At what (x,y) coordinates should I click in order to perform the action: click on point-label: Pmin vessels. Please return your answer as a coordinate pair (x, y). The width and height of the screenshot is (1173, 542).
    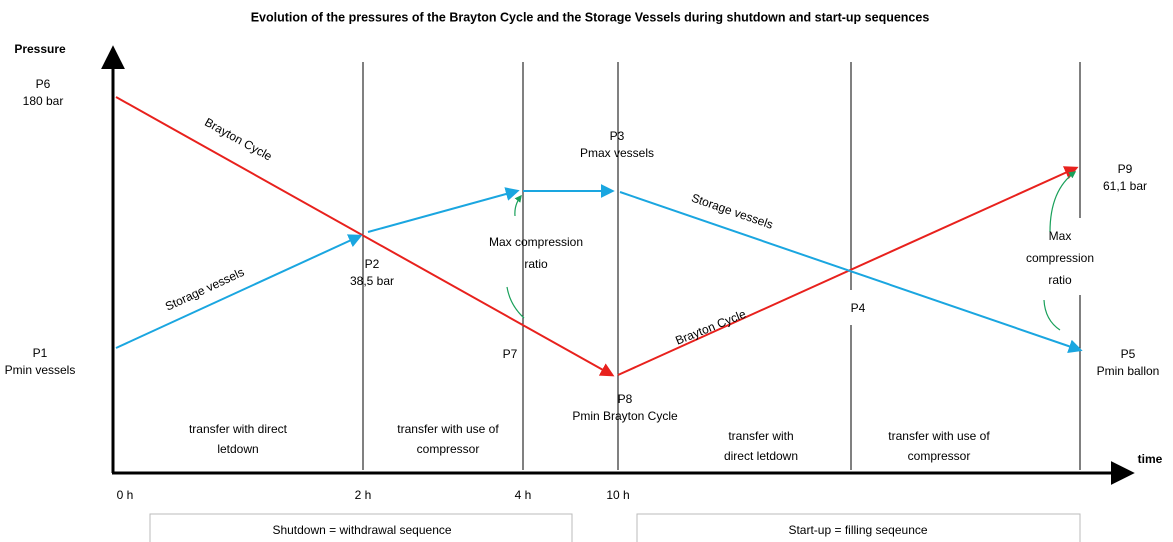
    Looking at the image, I should click on (40, 370).